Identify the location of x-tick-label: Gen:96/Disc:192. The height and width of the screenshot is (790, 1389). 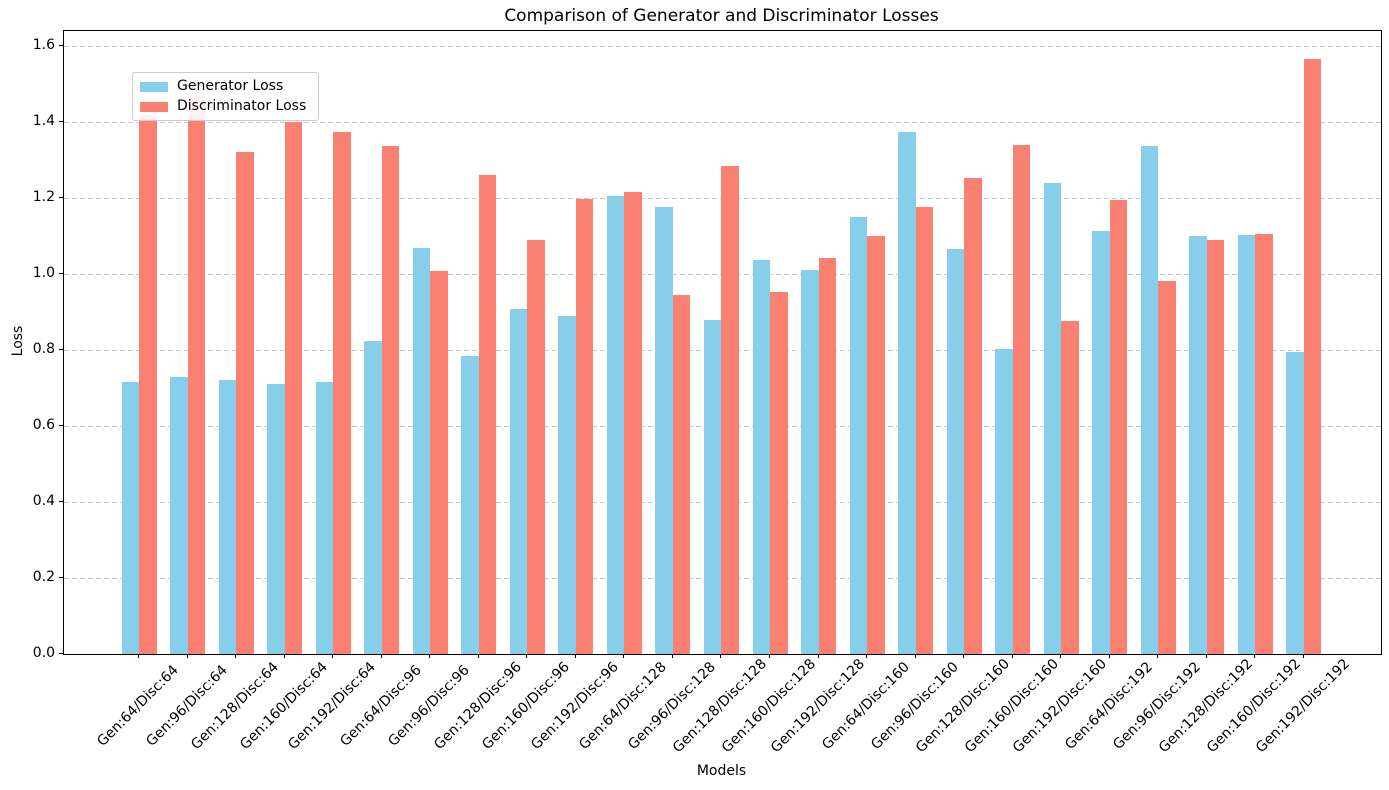
(1157, 706).